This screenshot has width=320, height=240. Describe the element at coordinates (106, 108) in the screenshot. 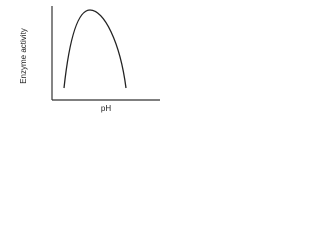

I see `x-axis-label: pH` at that location.